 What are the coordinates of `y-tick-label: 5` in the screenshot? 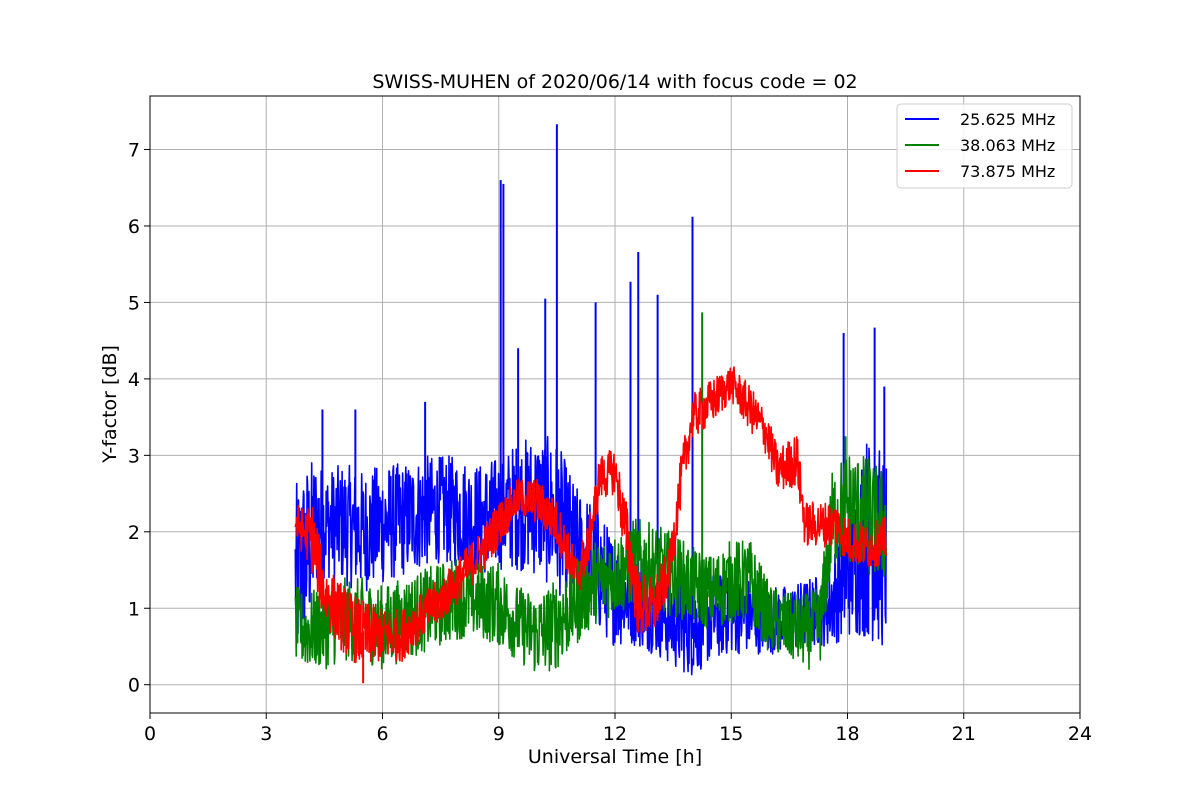 It's located at (134, 303).